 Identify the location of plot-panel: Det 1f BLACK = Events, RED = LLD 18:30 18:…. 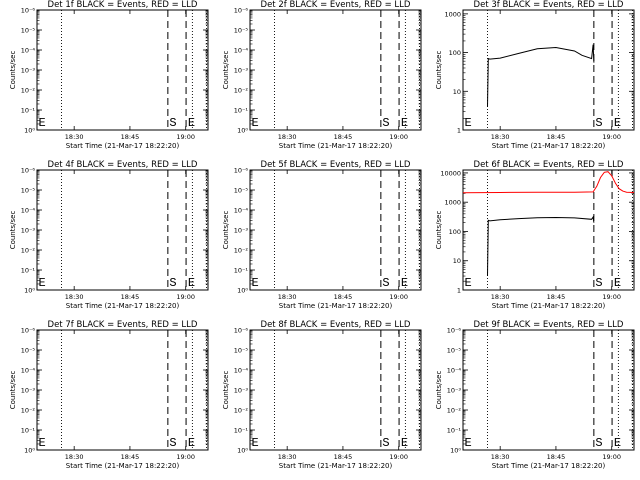
(109, 75).